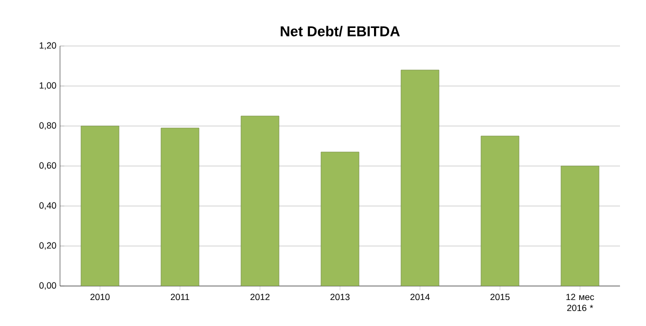 This screenshot has width=646, height=326. I want to click on x-tick-label: 2012, so click(260, 297).